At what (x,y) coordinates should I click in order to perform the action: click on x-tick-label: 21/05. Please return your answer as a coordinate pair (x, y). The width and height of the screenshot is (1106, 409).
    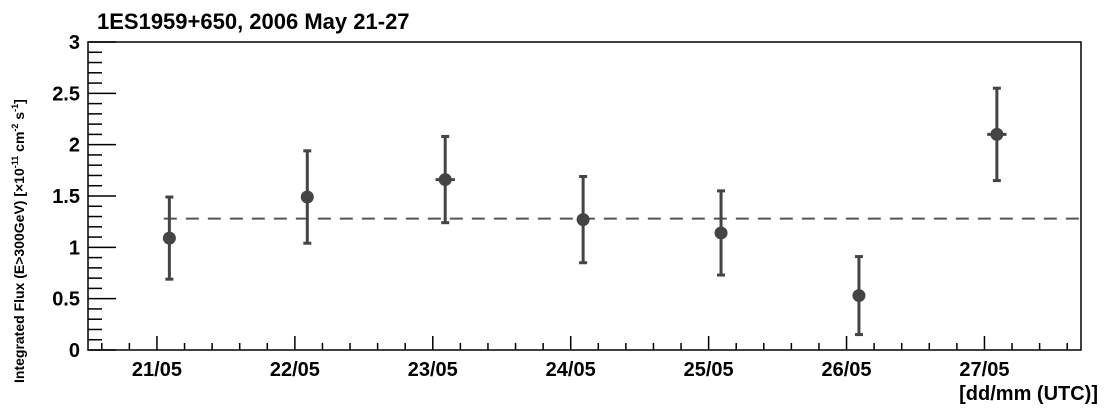
    Looking at the image, I should click on (157, 370).